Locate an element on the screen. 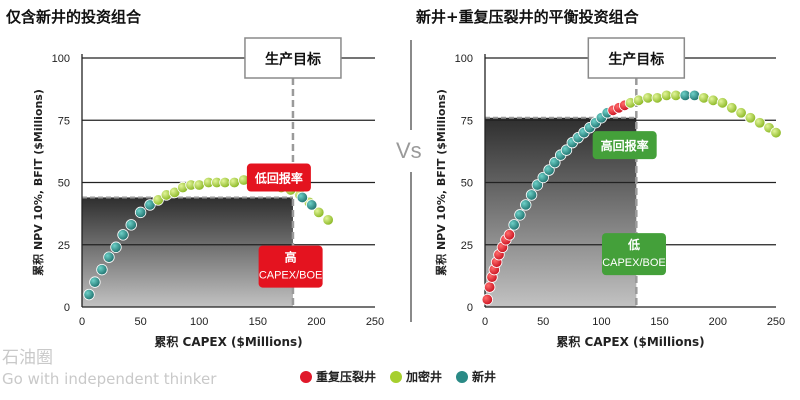  right-x-tick-label: 150 is located at coordinates (659, 322).